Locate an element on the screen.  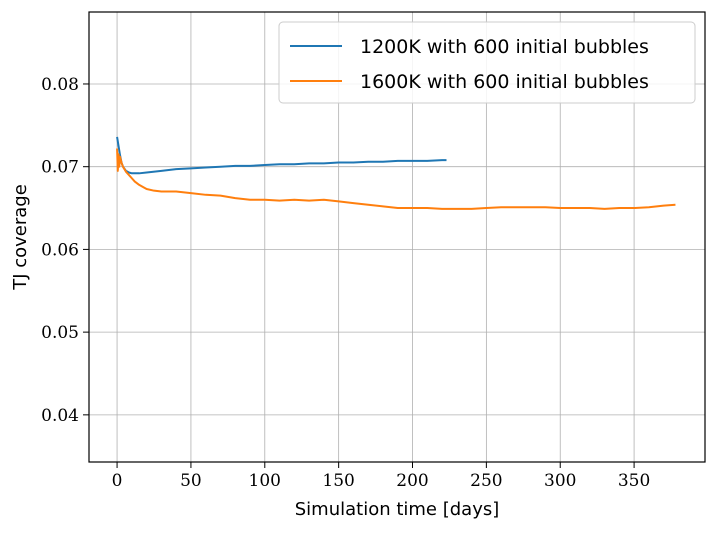
series-lines is located at coordinates (396, 173).